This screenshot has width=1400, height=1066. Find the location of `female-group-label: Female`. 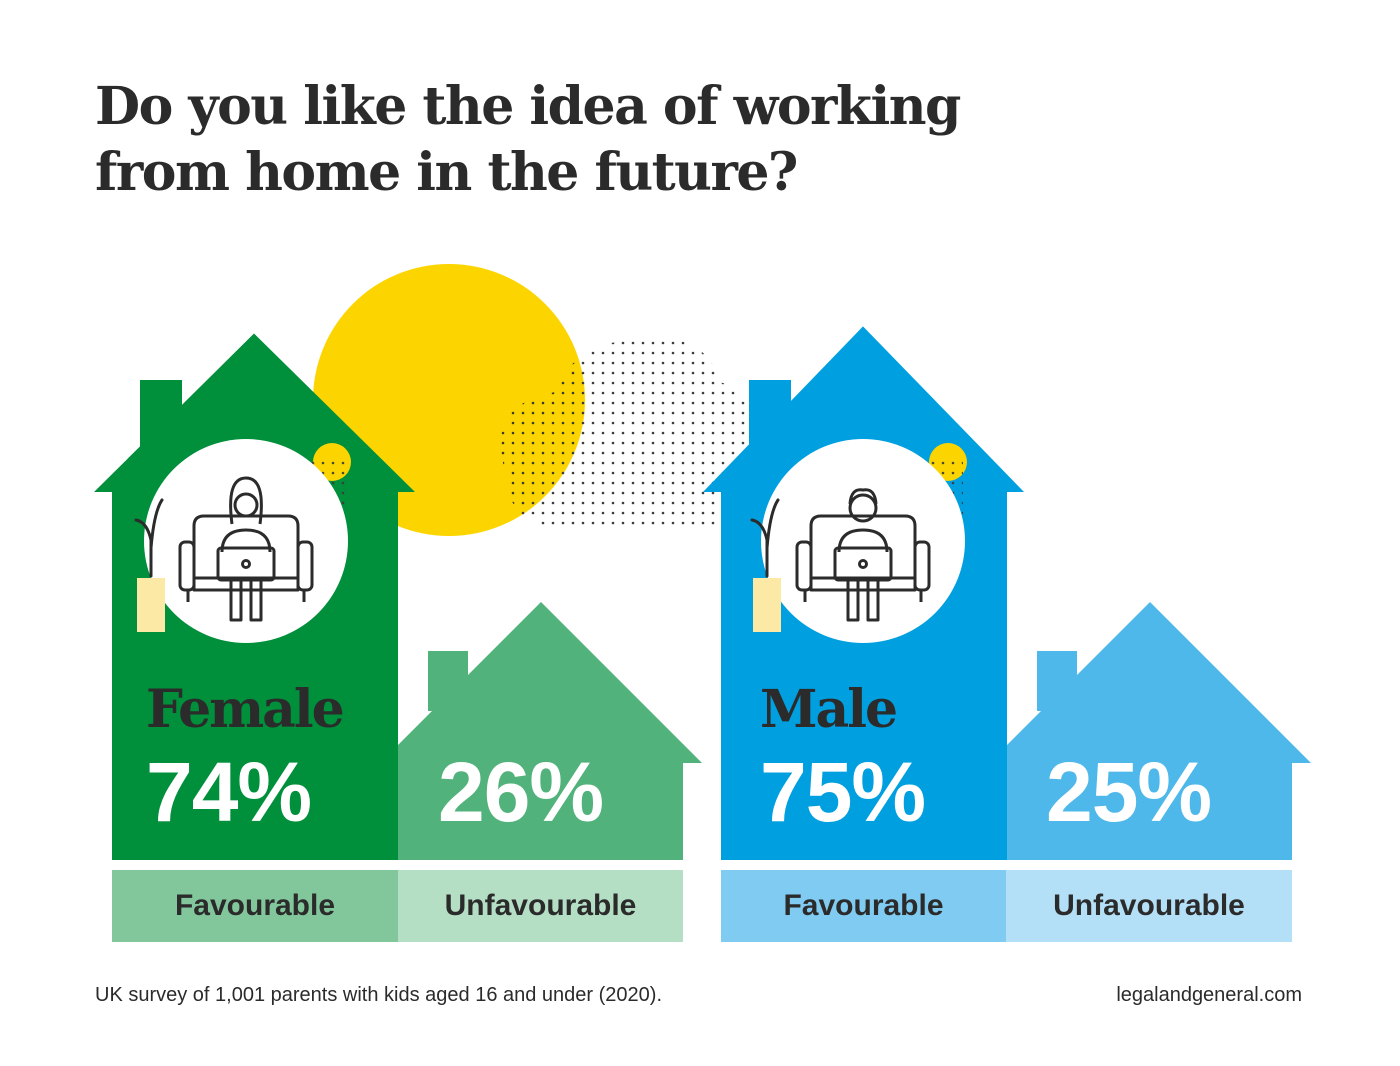

female-group-label: Female is located at coordinates (245, 709).